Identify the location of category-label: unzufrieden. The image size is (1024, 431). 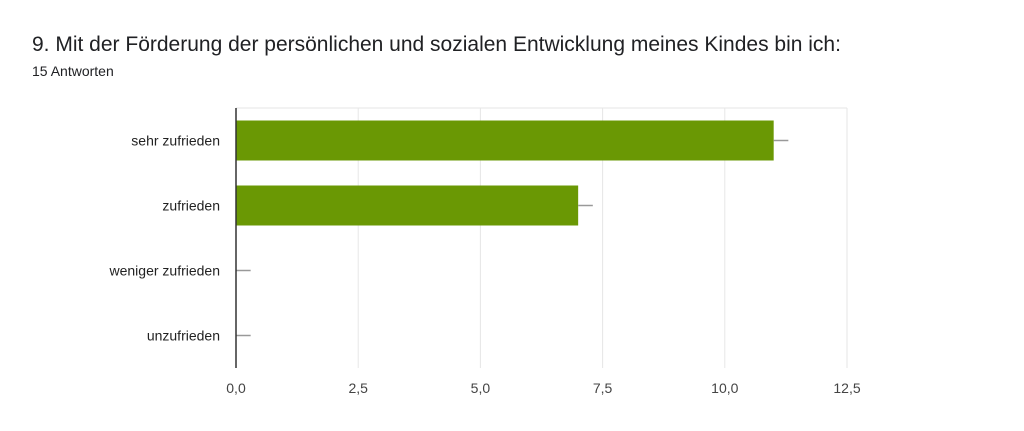
(183, 336).